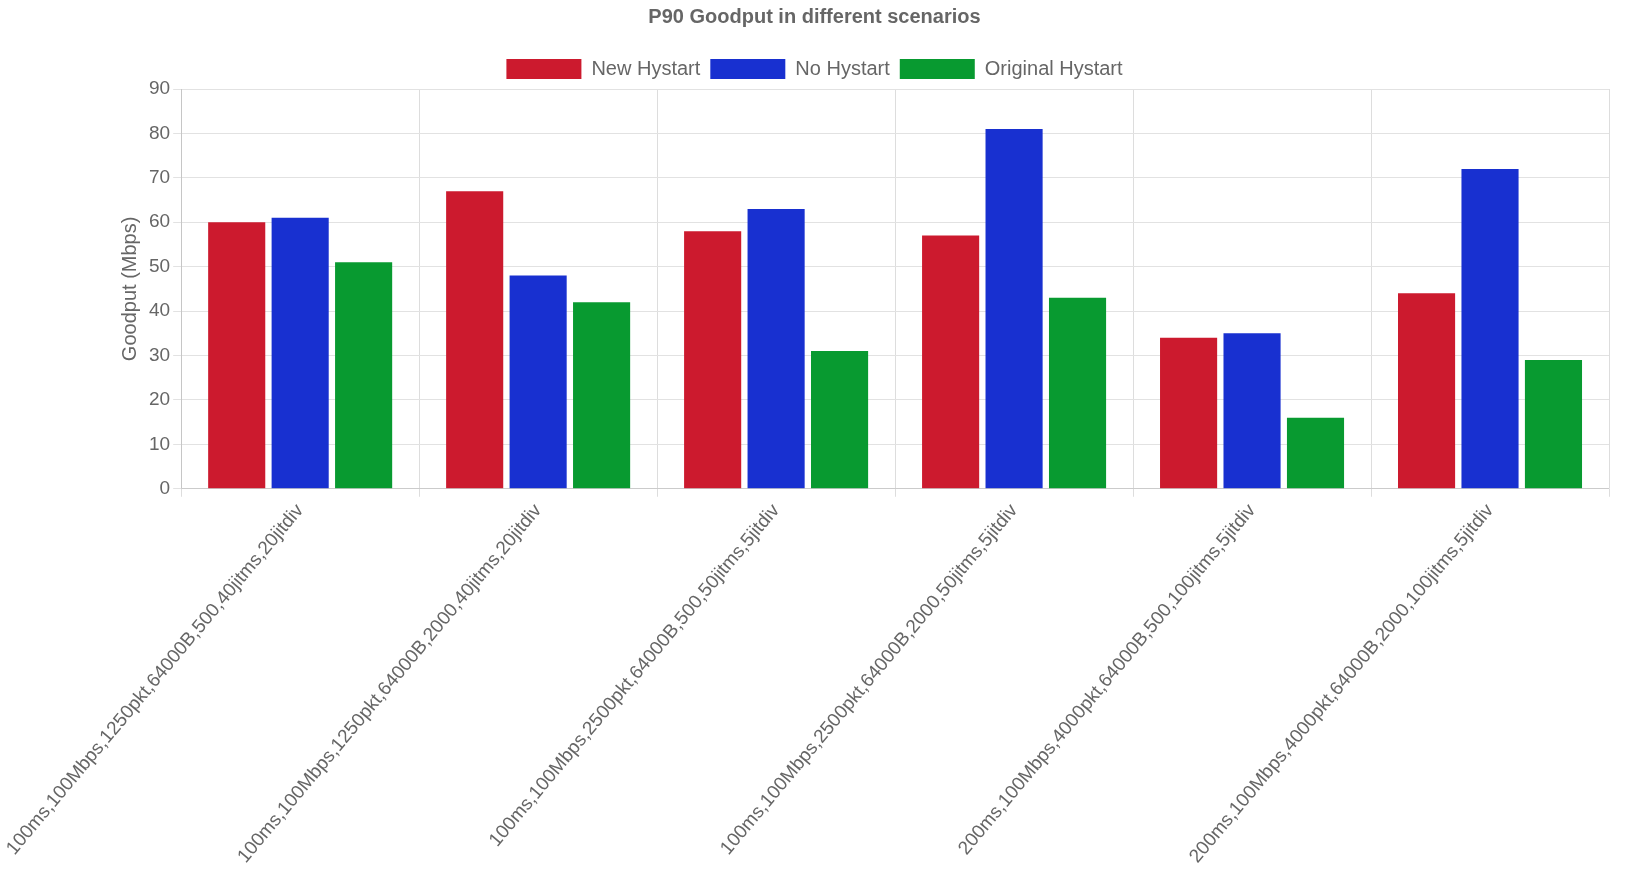  Describe the element at coordinates (160, 88) in the screenshot. I see `y-tick-label: 90` at that location.